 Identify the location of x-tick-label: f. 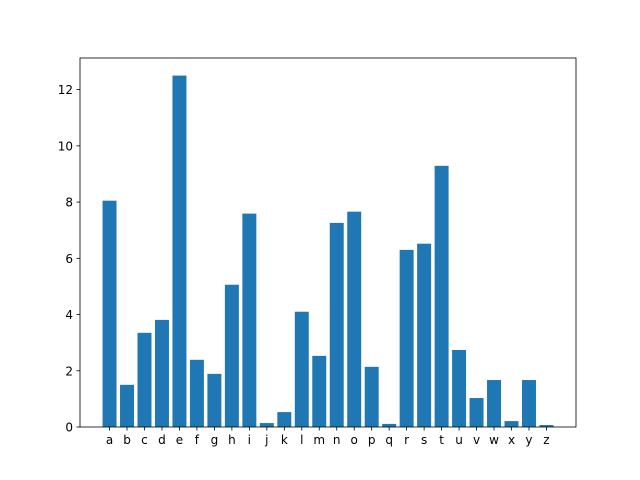
(197, 440).